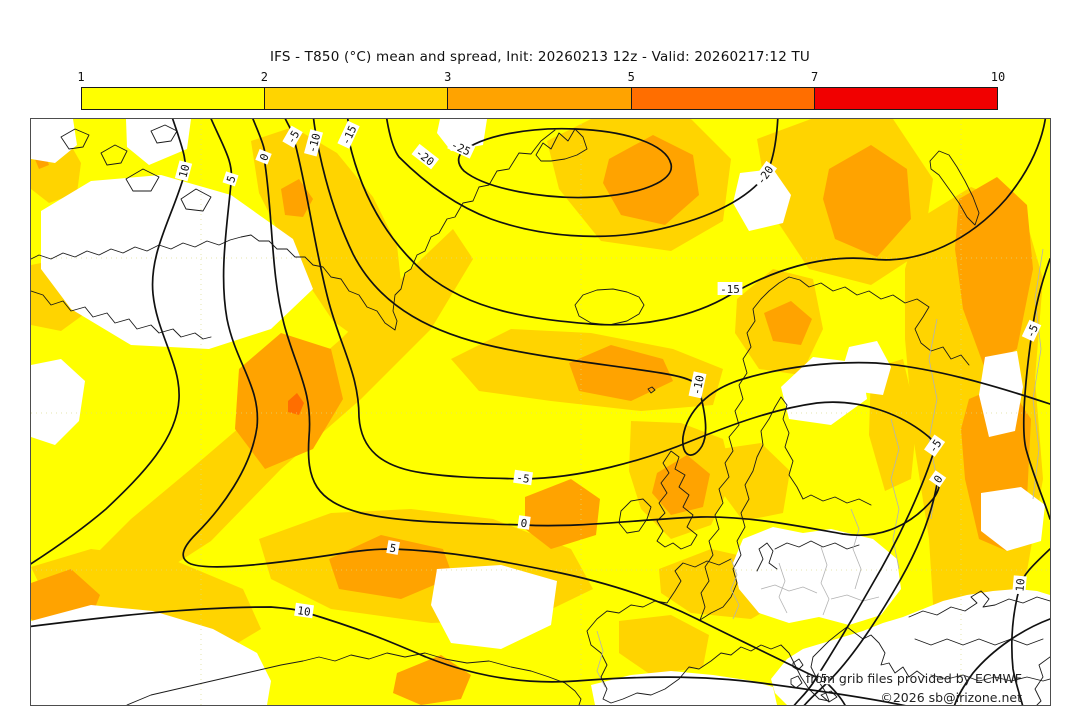 The image size is (1080, 718). I want to click on coast-africa, so click(354, 678).